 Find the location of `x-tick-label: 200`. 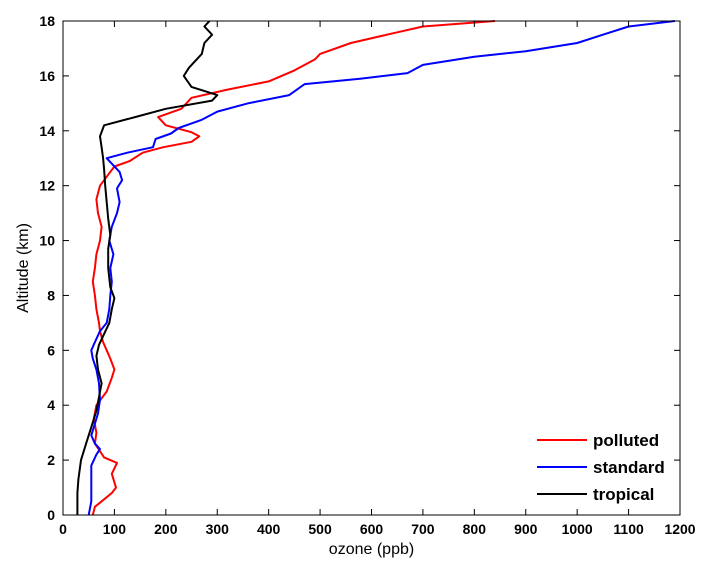

x-tick-label: 200 is located at coordinates (166, 529).